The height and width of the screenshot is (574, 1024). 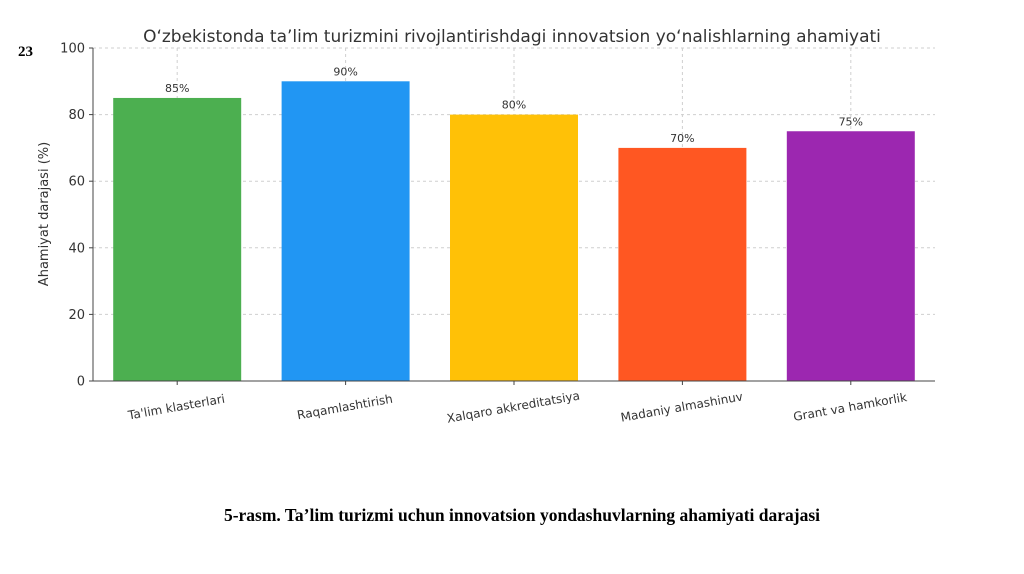 I want to click on x-category-label: Xalqaro akkreditatsiya, so click(x=513, y=406).